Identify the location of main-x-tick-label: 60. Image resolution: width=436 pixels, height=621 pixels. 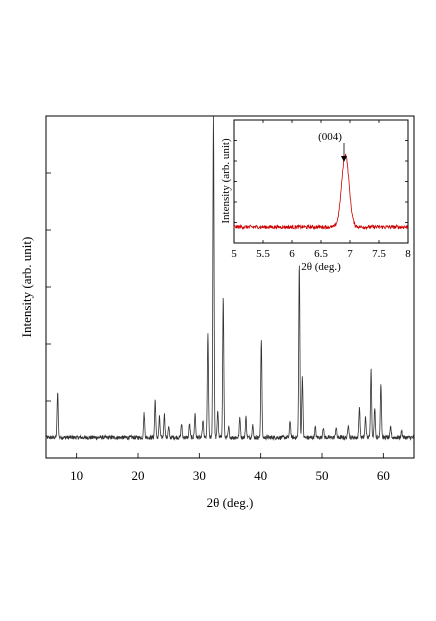
(383, 475).